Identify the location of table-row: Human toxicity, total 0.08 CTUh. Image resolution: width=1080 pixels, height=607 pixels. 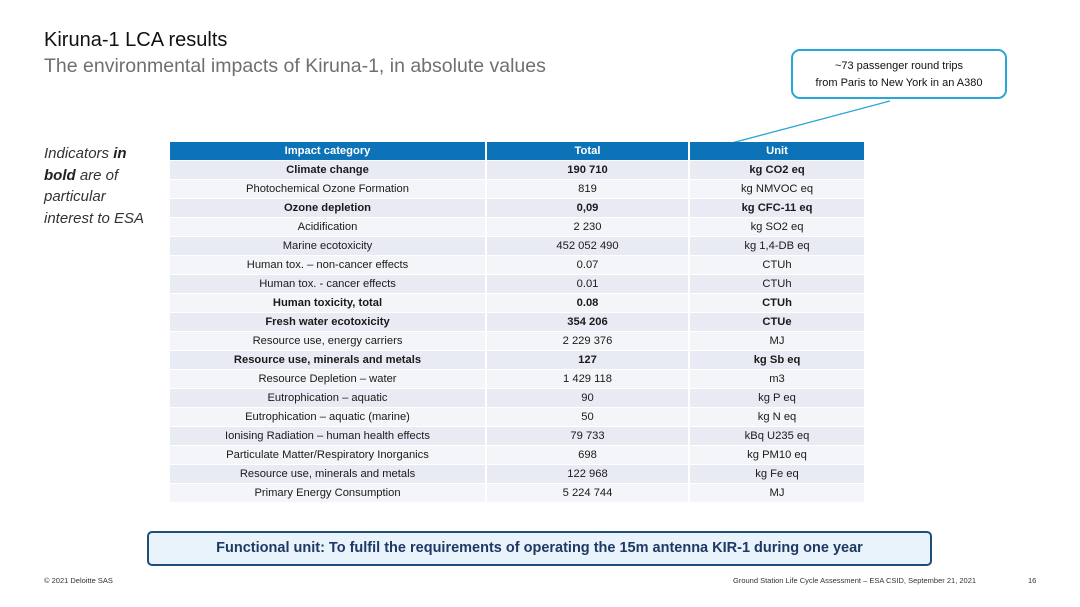
(517, 303).